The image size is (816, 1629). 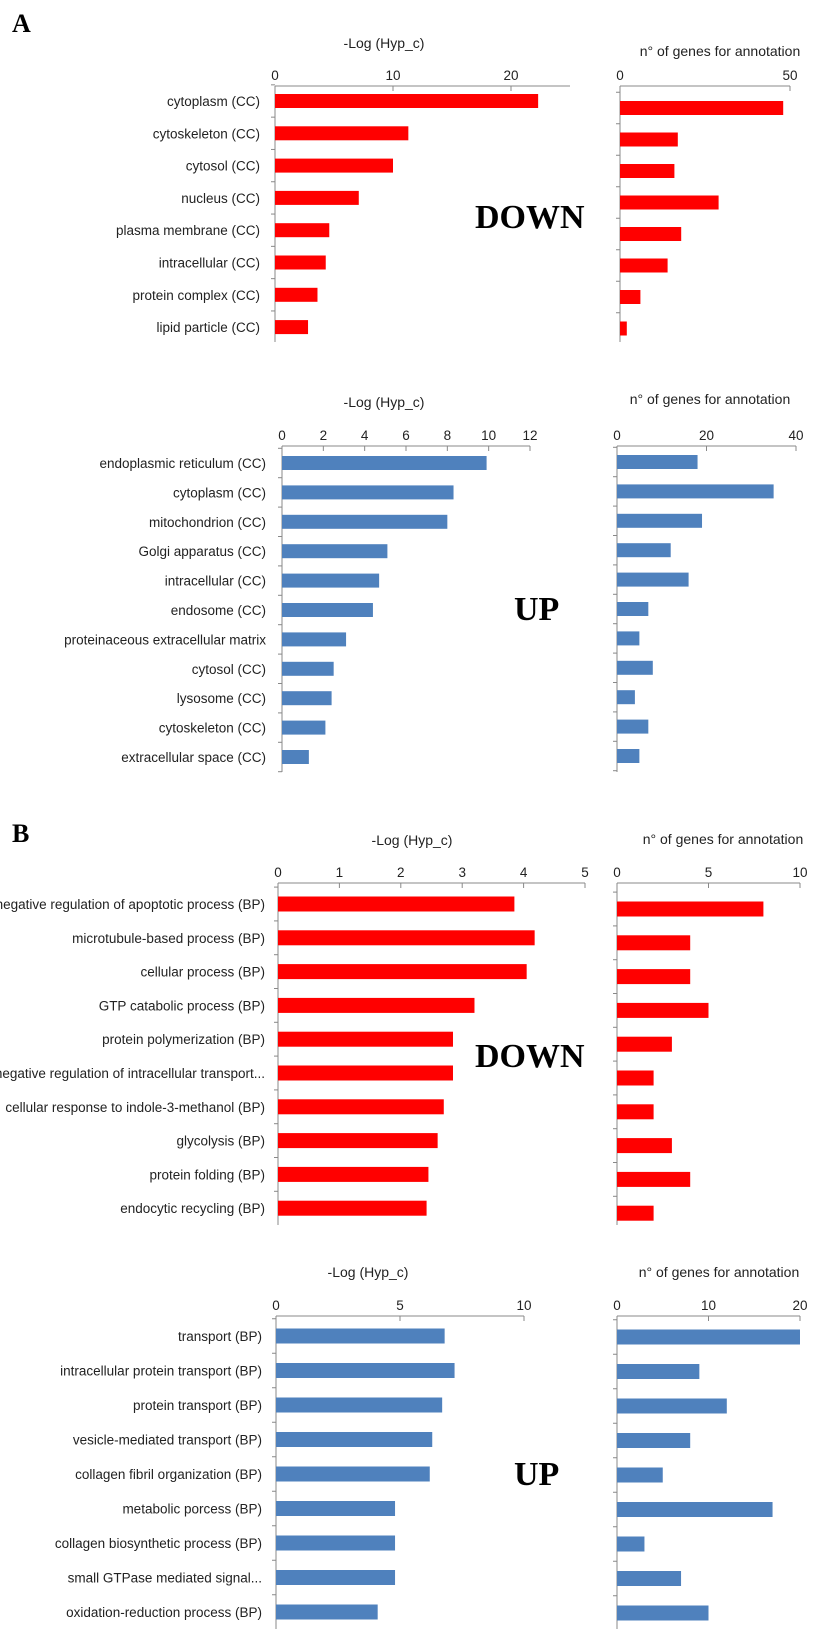 I want to click on bar-chart: n° of genes for annotation 0 5 10, so click(x=710, y=1028).